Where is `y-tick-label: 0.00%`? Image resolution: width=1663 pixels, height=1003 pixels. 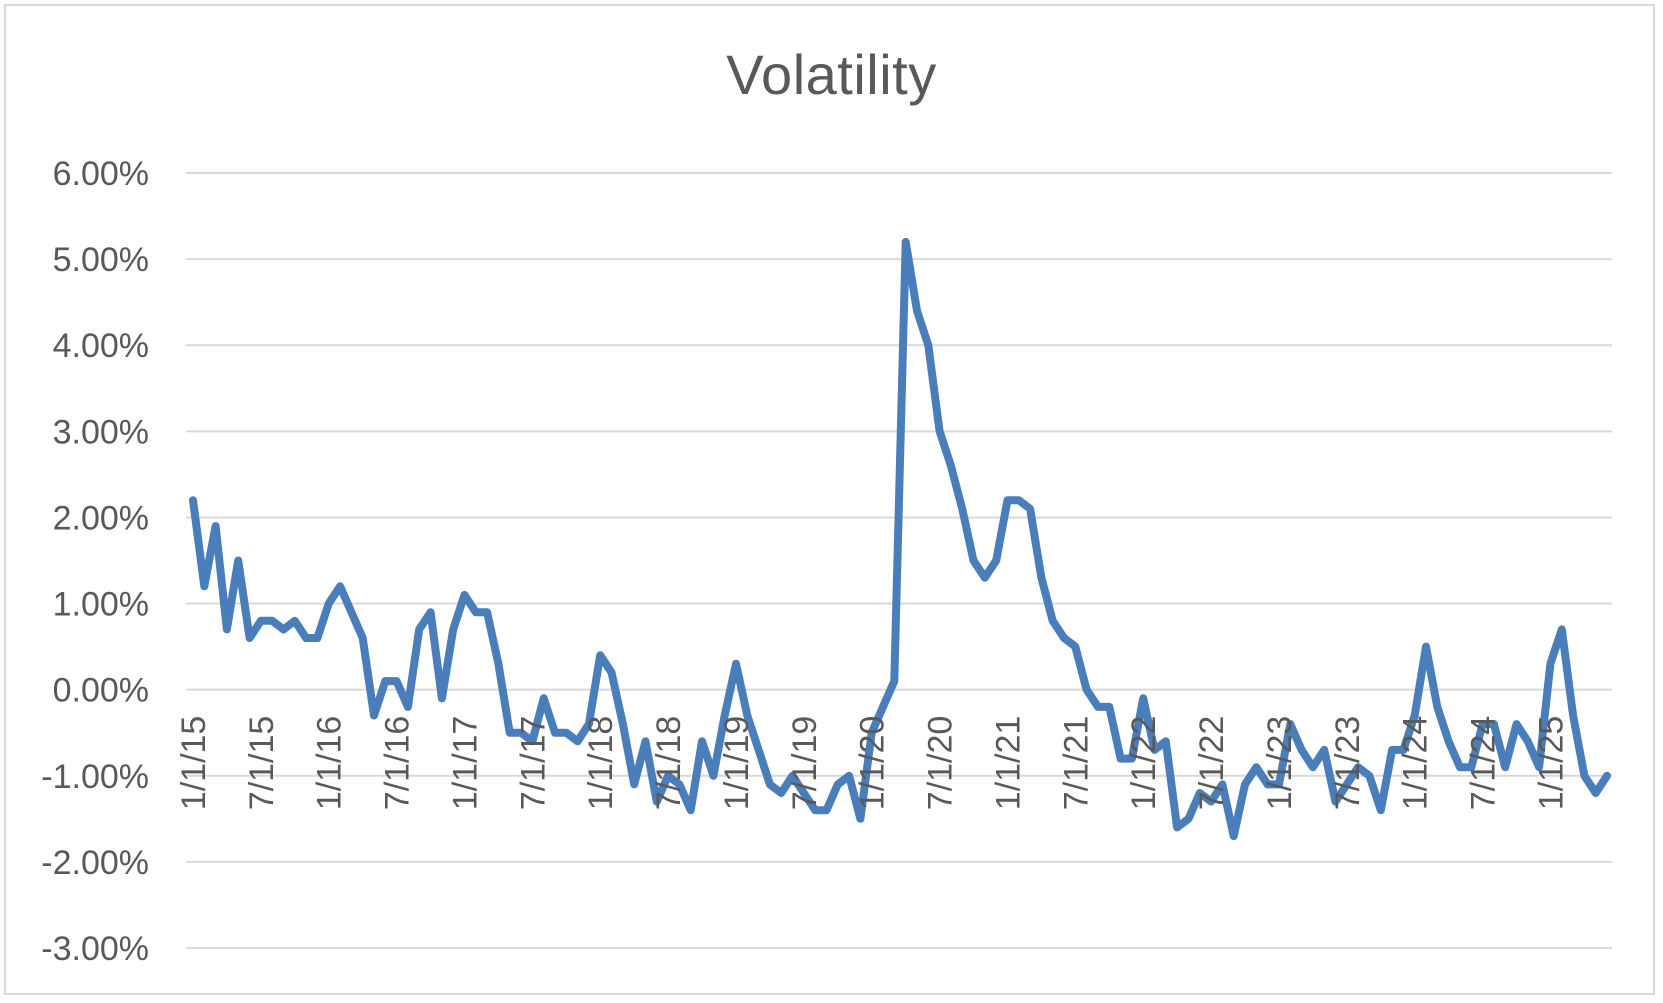
y-tick-label: 0.00% is located at coordinates (101, 691).